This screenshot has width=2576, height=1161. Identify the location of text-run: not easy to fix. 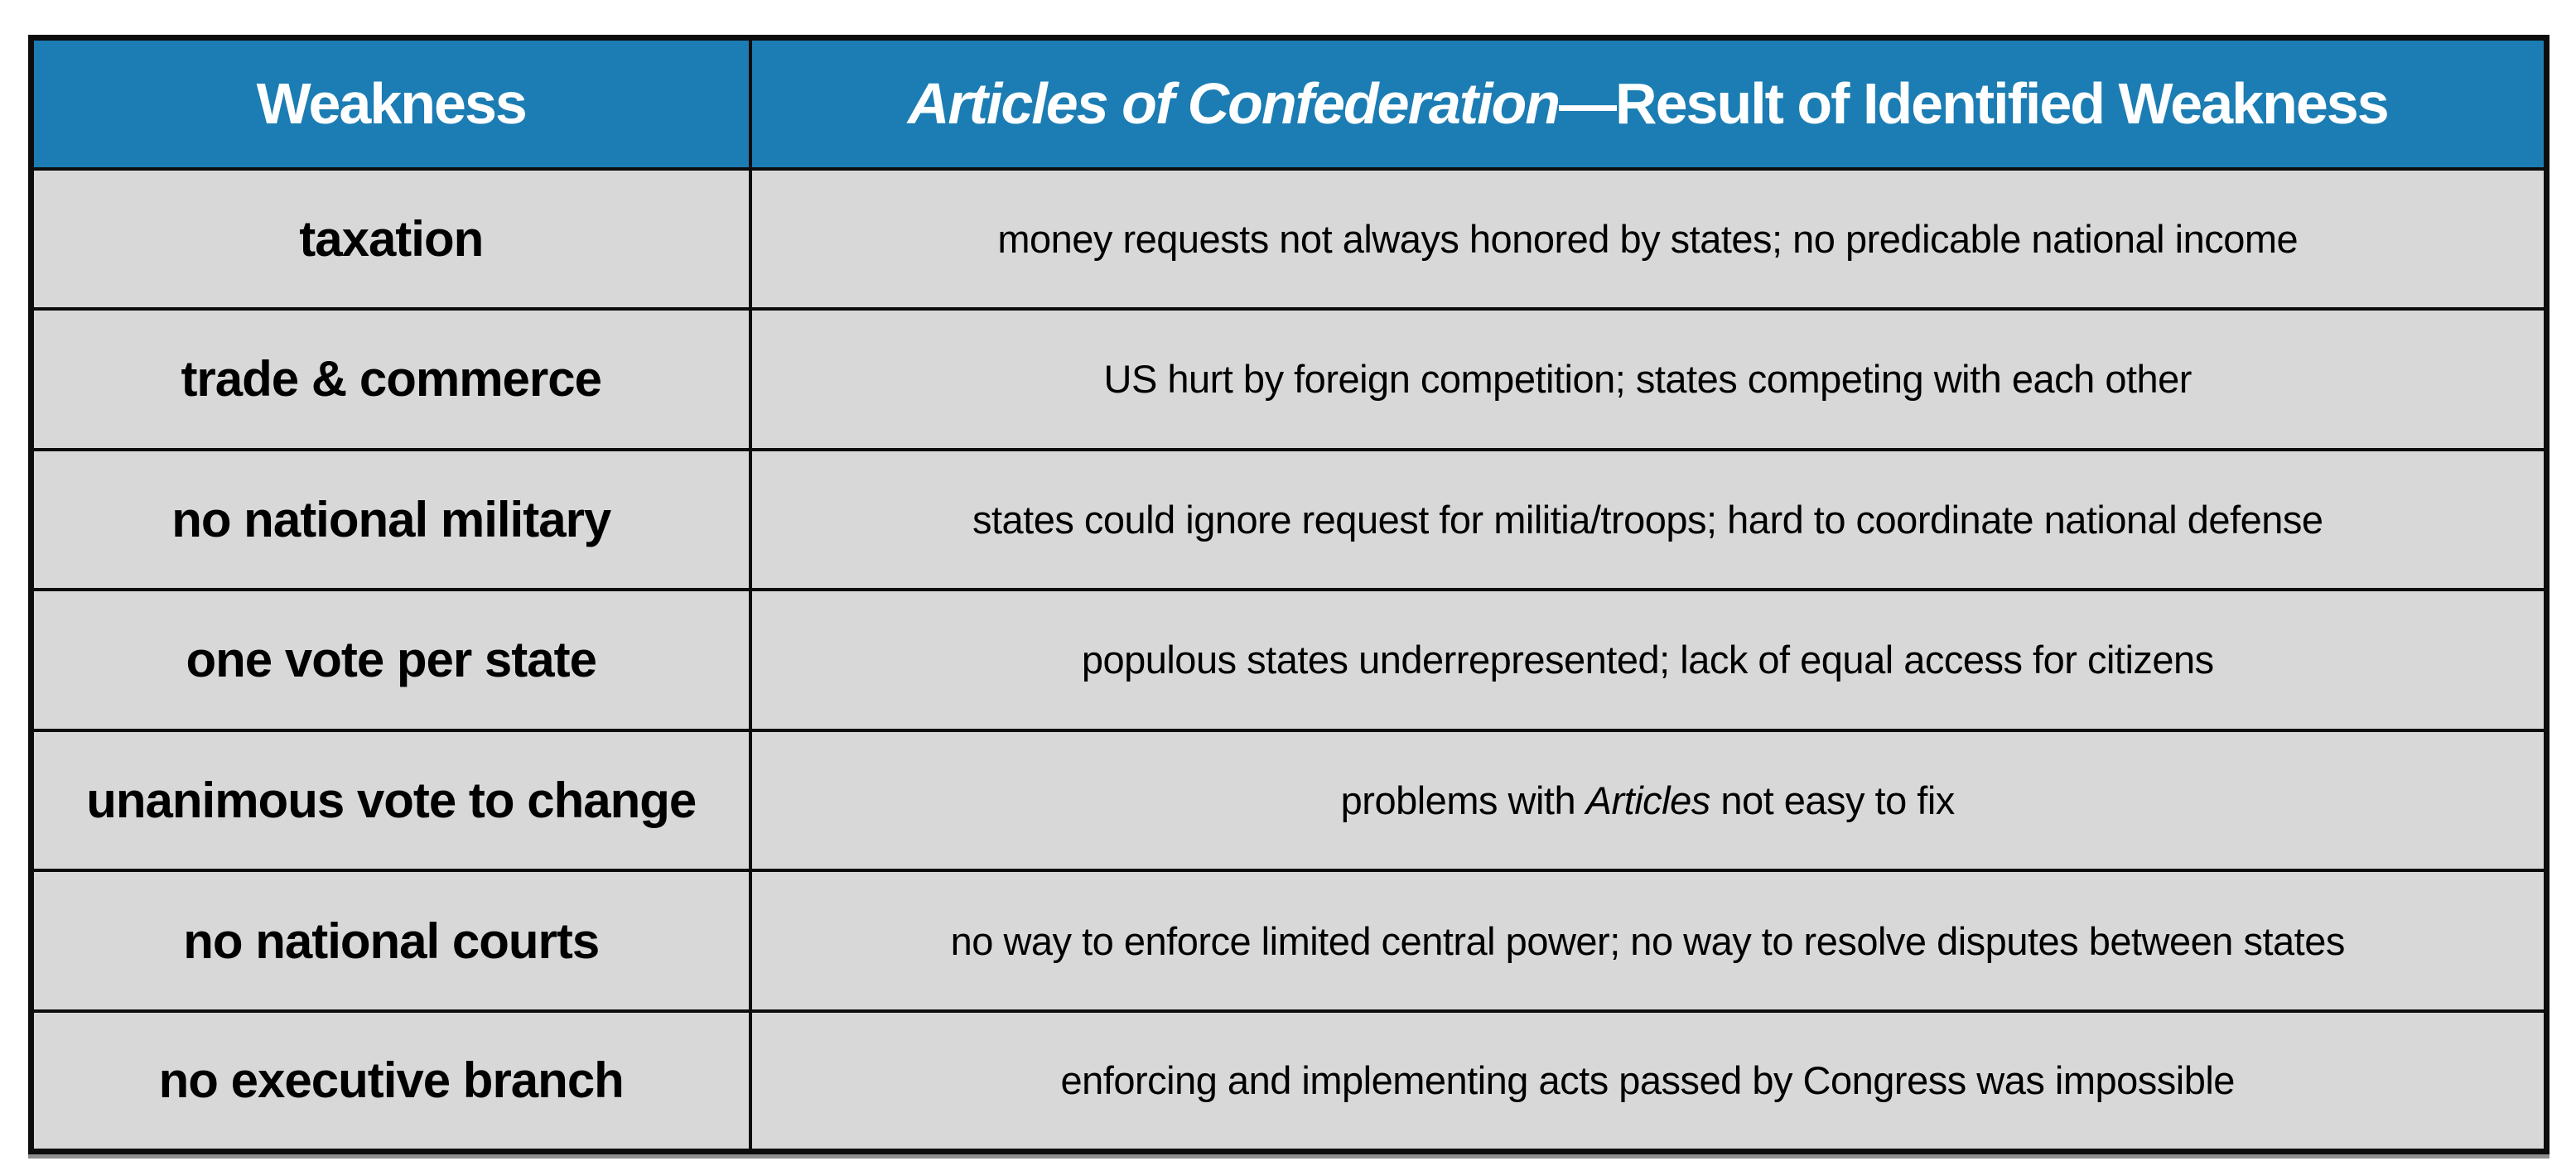
(1833, 800).